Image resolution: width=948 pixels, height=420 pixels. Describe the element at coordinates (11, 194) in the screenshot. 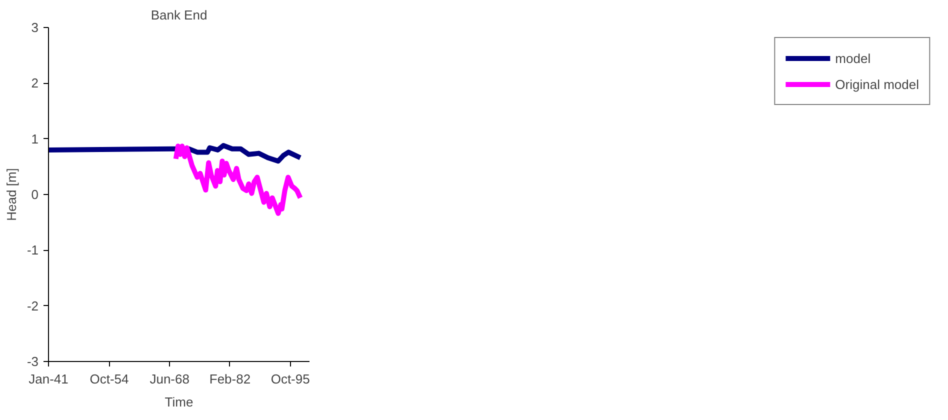

I see `y-axis-title: Head [m]` at that location.